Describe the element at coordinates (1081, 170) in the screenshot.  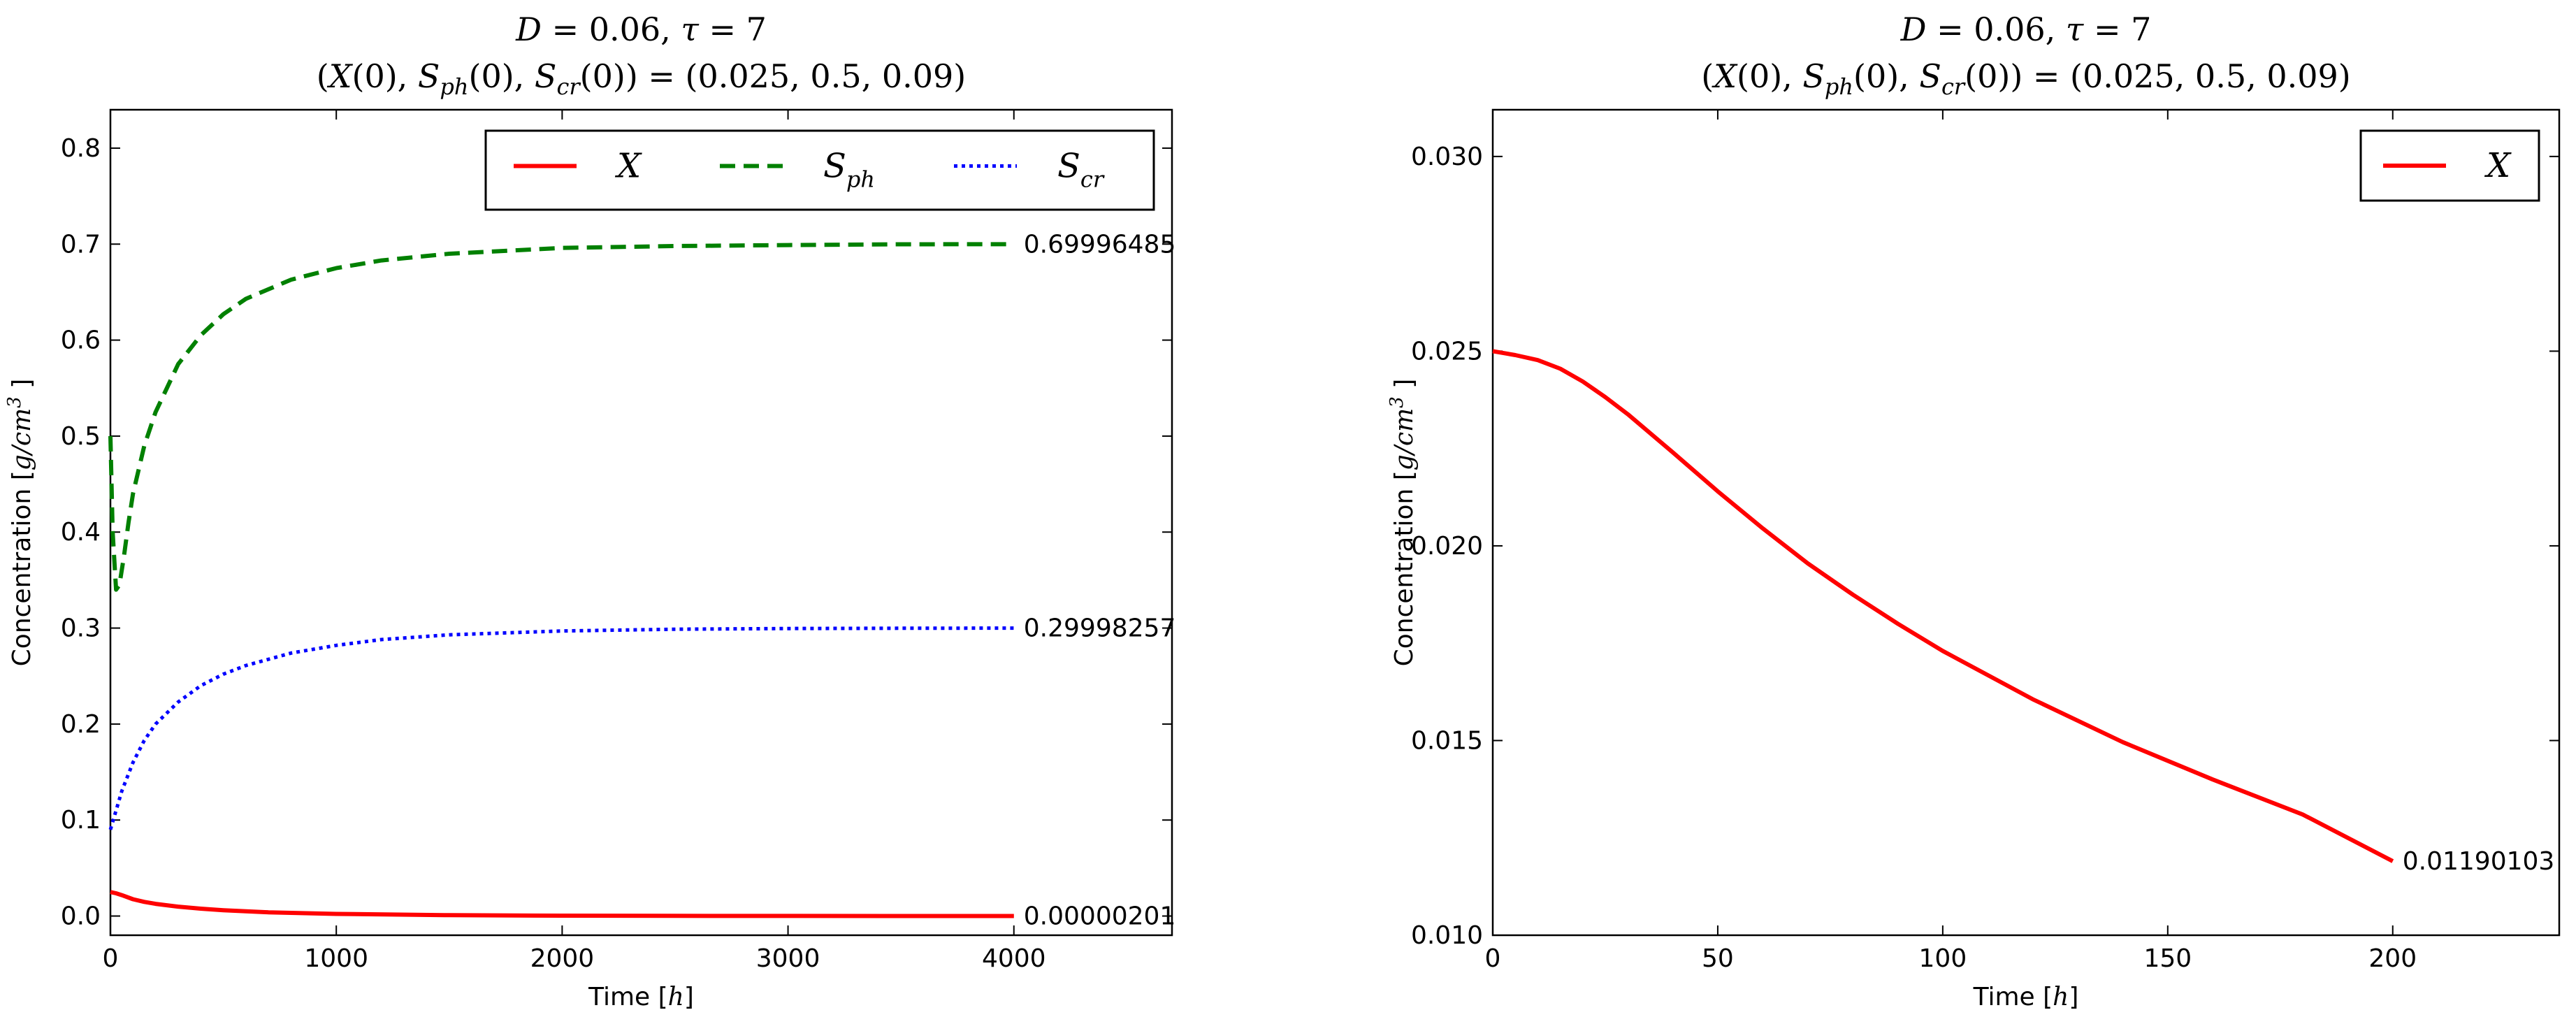
I see `legend-label-s-cr: Scr` at that location.